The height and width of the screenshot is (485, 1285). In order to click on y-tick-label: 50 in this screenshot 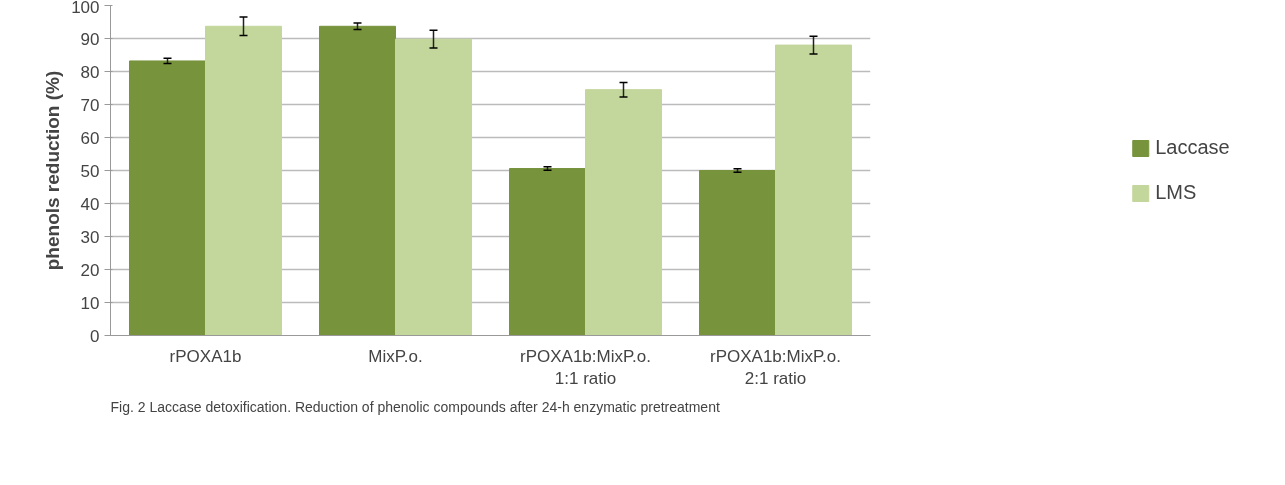, I will do `click(90, 171)`.